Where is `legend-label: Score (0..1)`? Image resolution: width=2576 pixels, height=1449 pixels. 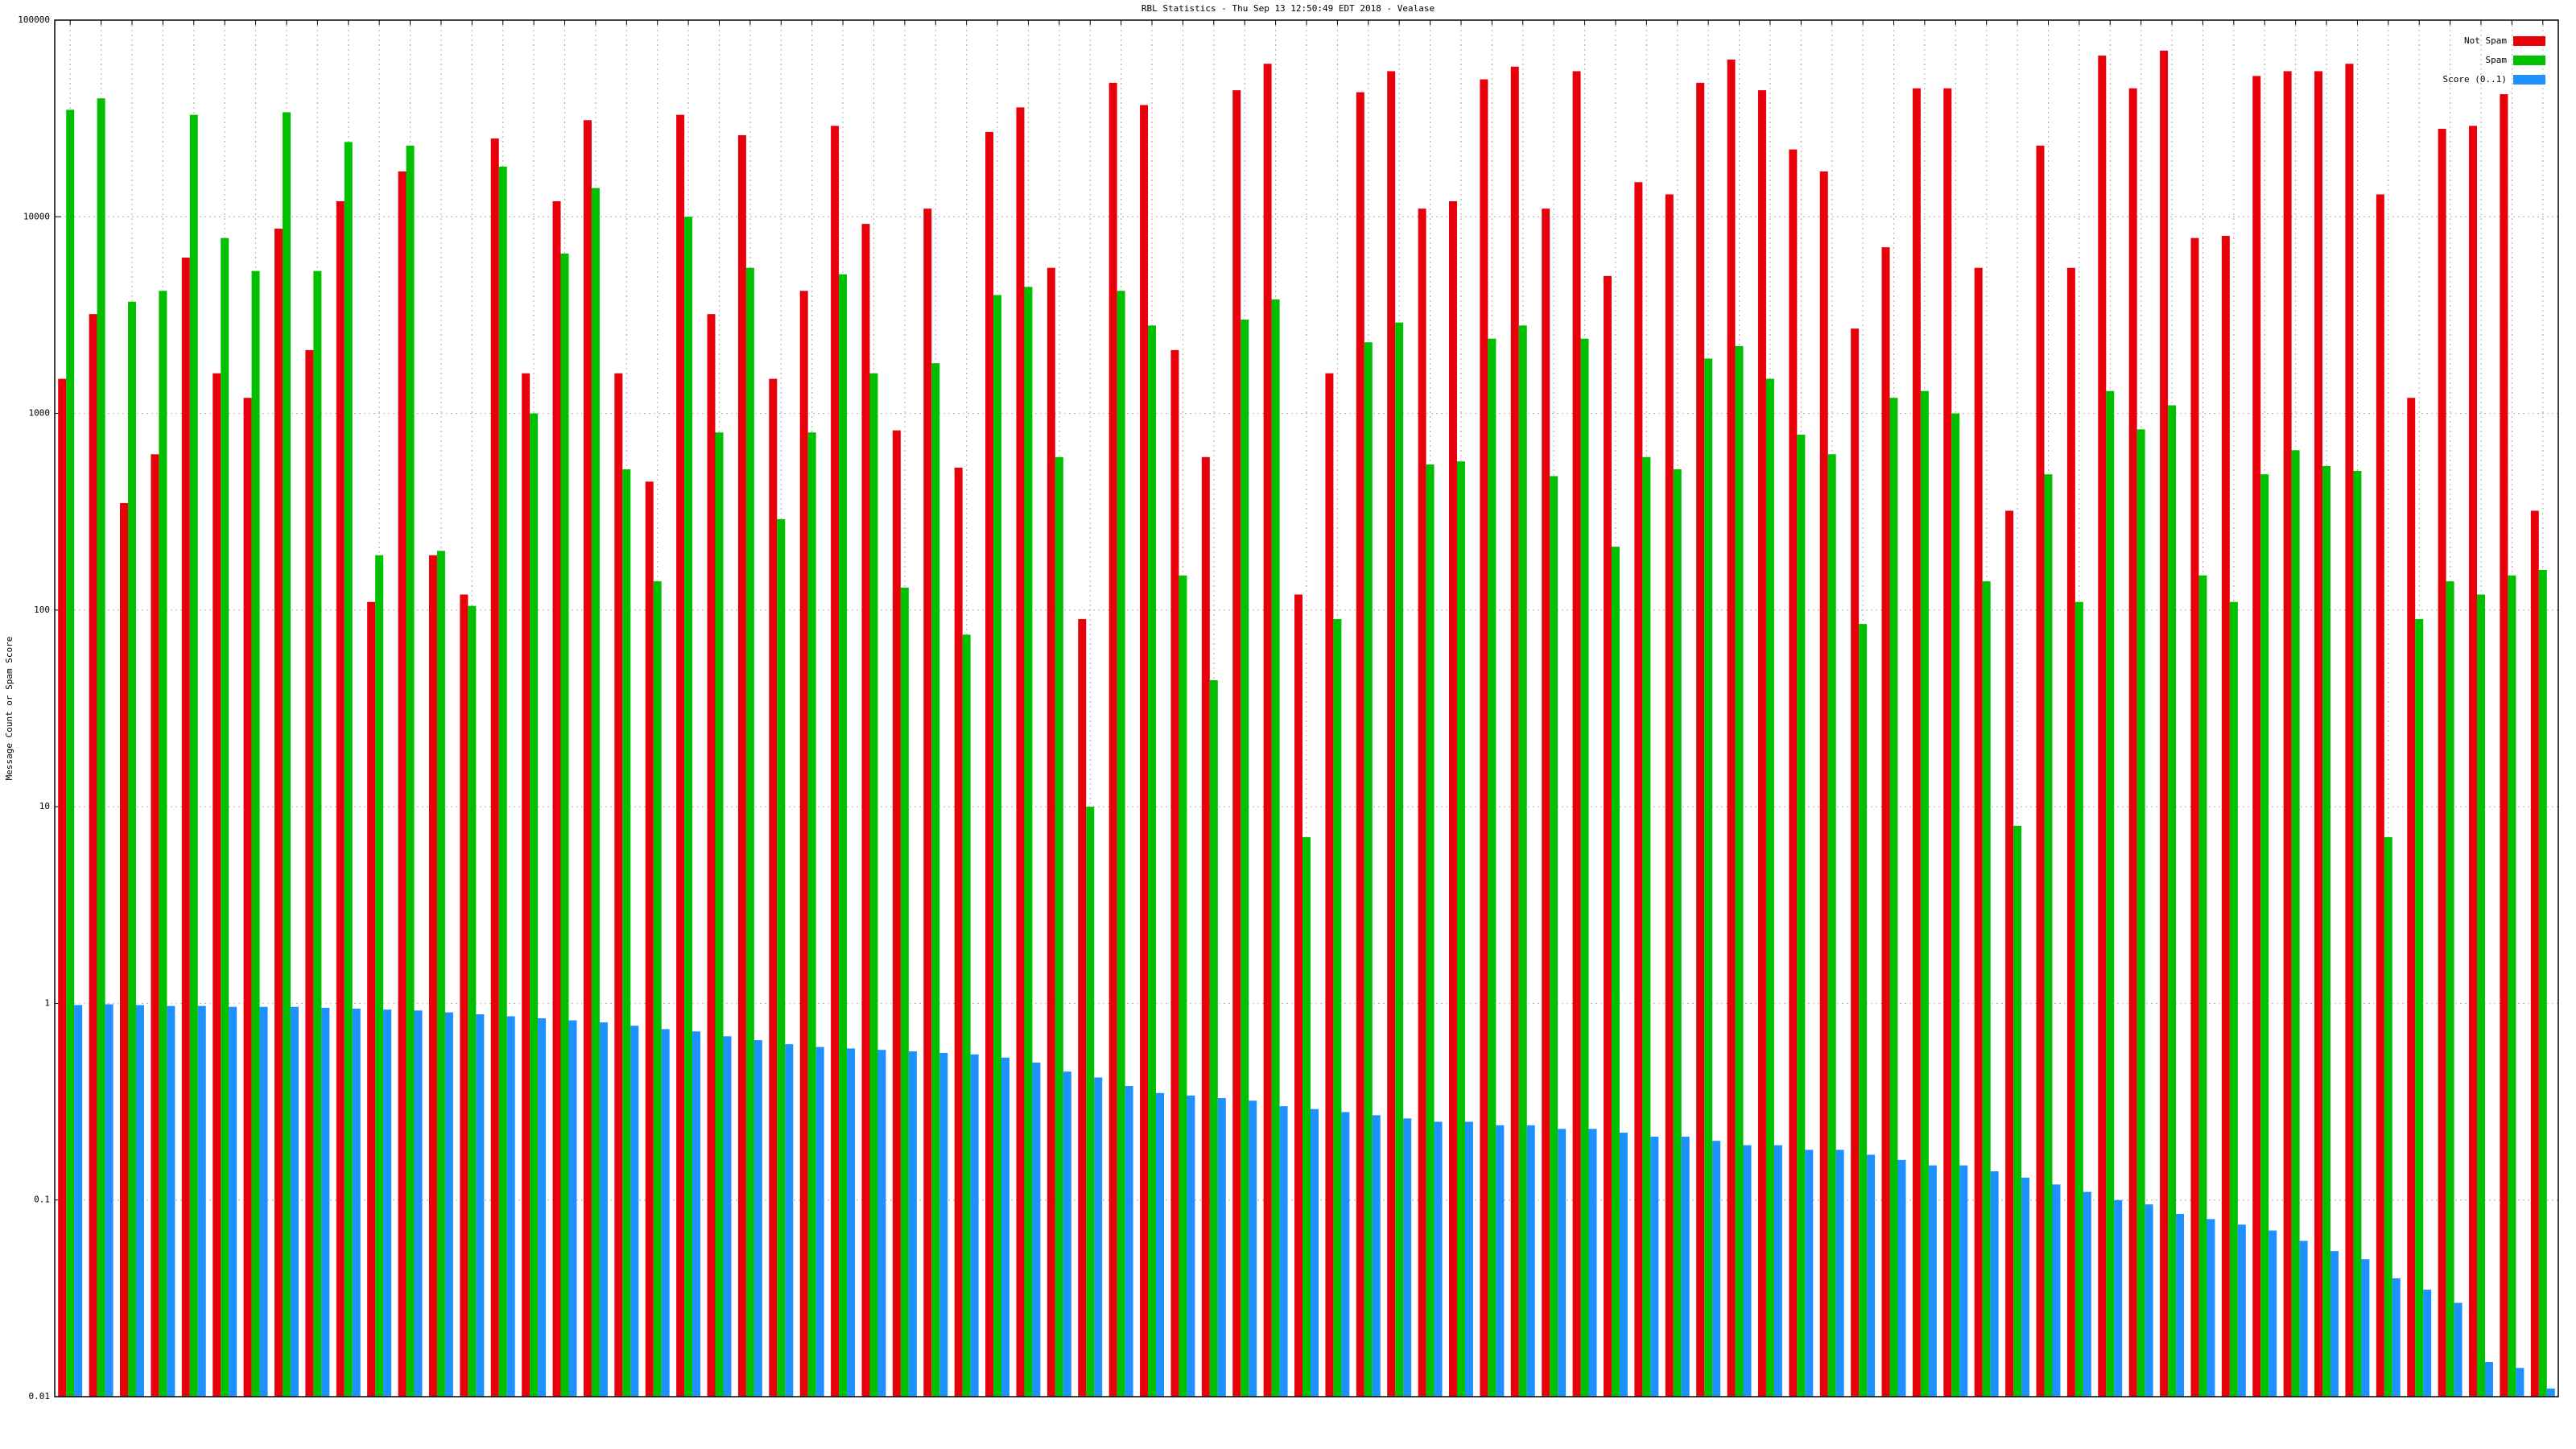 legend-label: Score (0..1) is located at coordinates (2475, 79).